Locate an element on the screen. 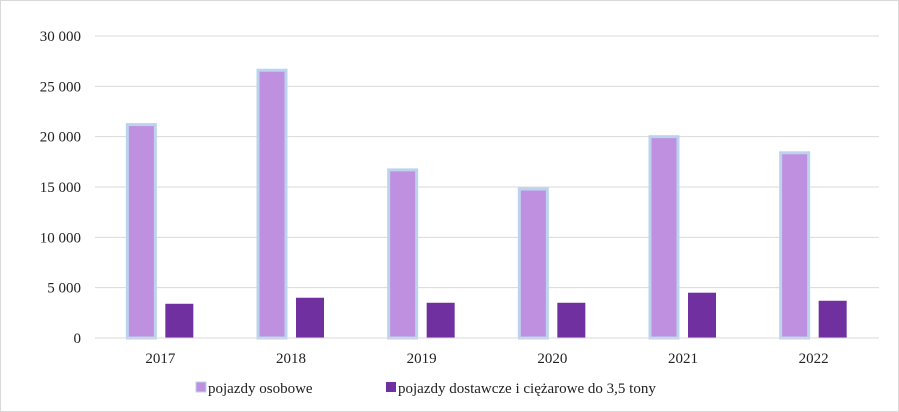 The width and height of the screenshot is (899, 412). x-tick-label: 2020 is located at coordinates (552, 359).